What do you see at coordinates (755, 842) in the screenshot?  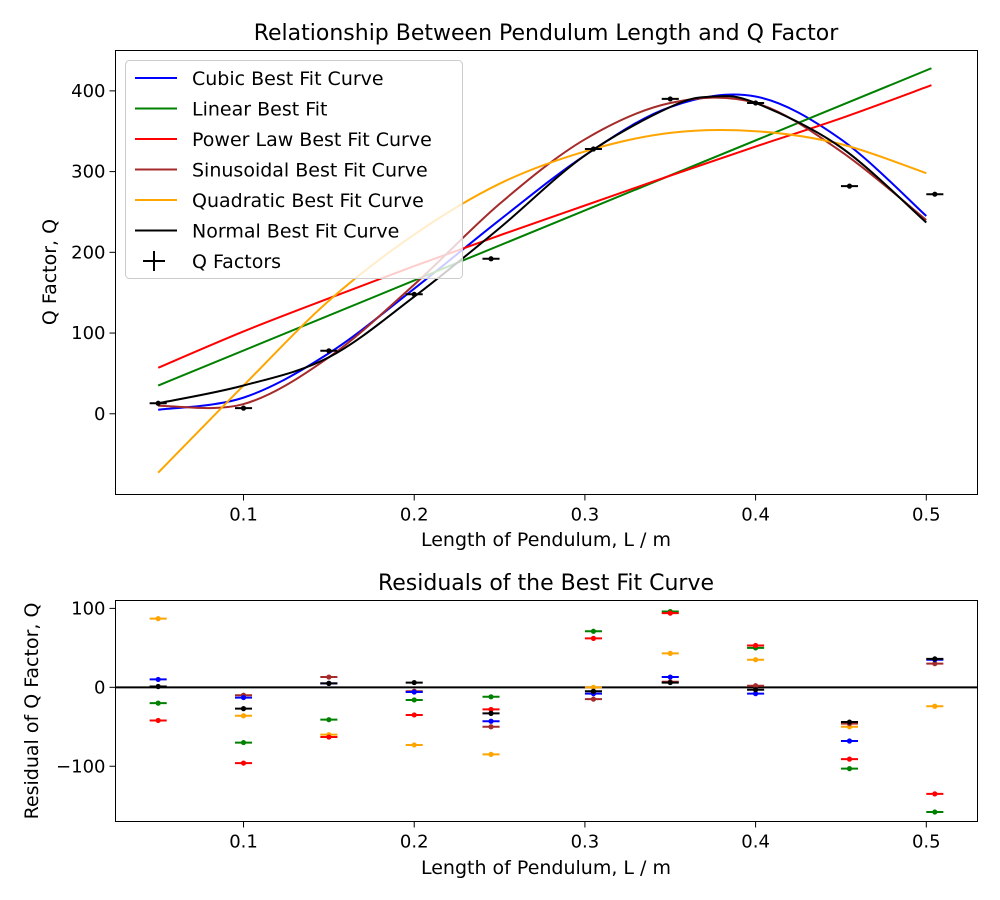 I see `bottom-x-tick-label: 0.4` at bounding box center [755, 842].